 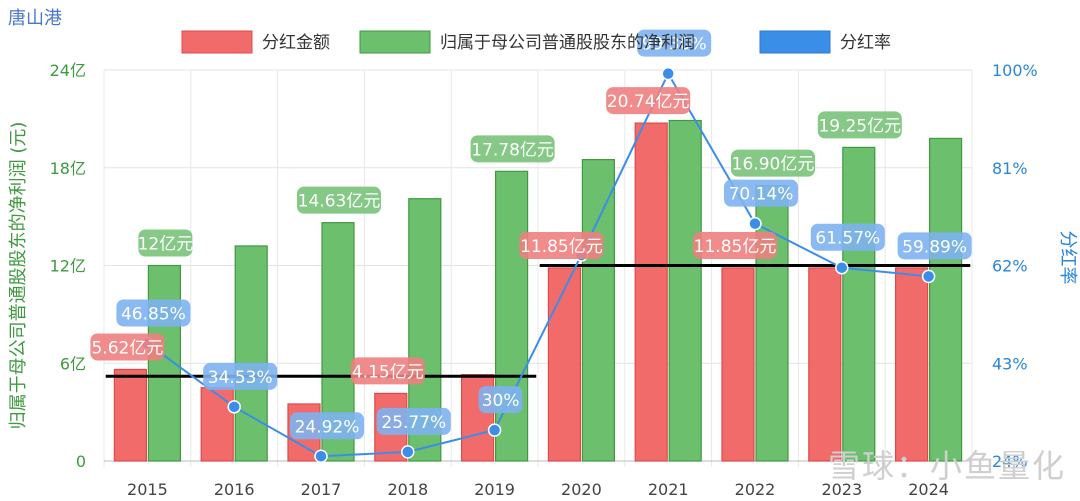 I want to click on label-profit-2023-badge, so click(x=859, y=125).